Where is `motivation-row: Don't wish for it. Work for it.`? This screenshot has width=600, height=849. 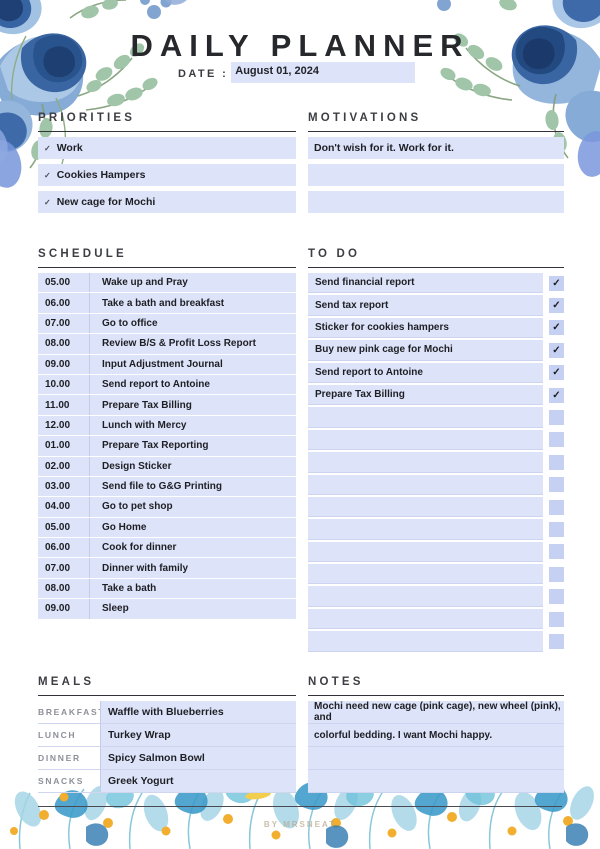 motivation-row: Don't wish for it. Work for it. is located at coordinates (436, 148).